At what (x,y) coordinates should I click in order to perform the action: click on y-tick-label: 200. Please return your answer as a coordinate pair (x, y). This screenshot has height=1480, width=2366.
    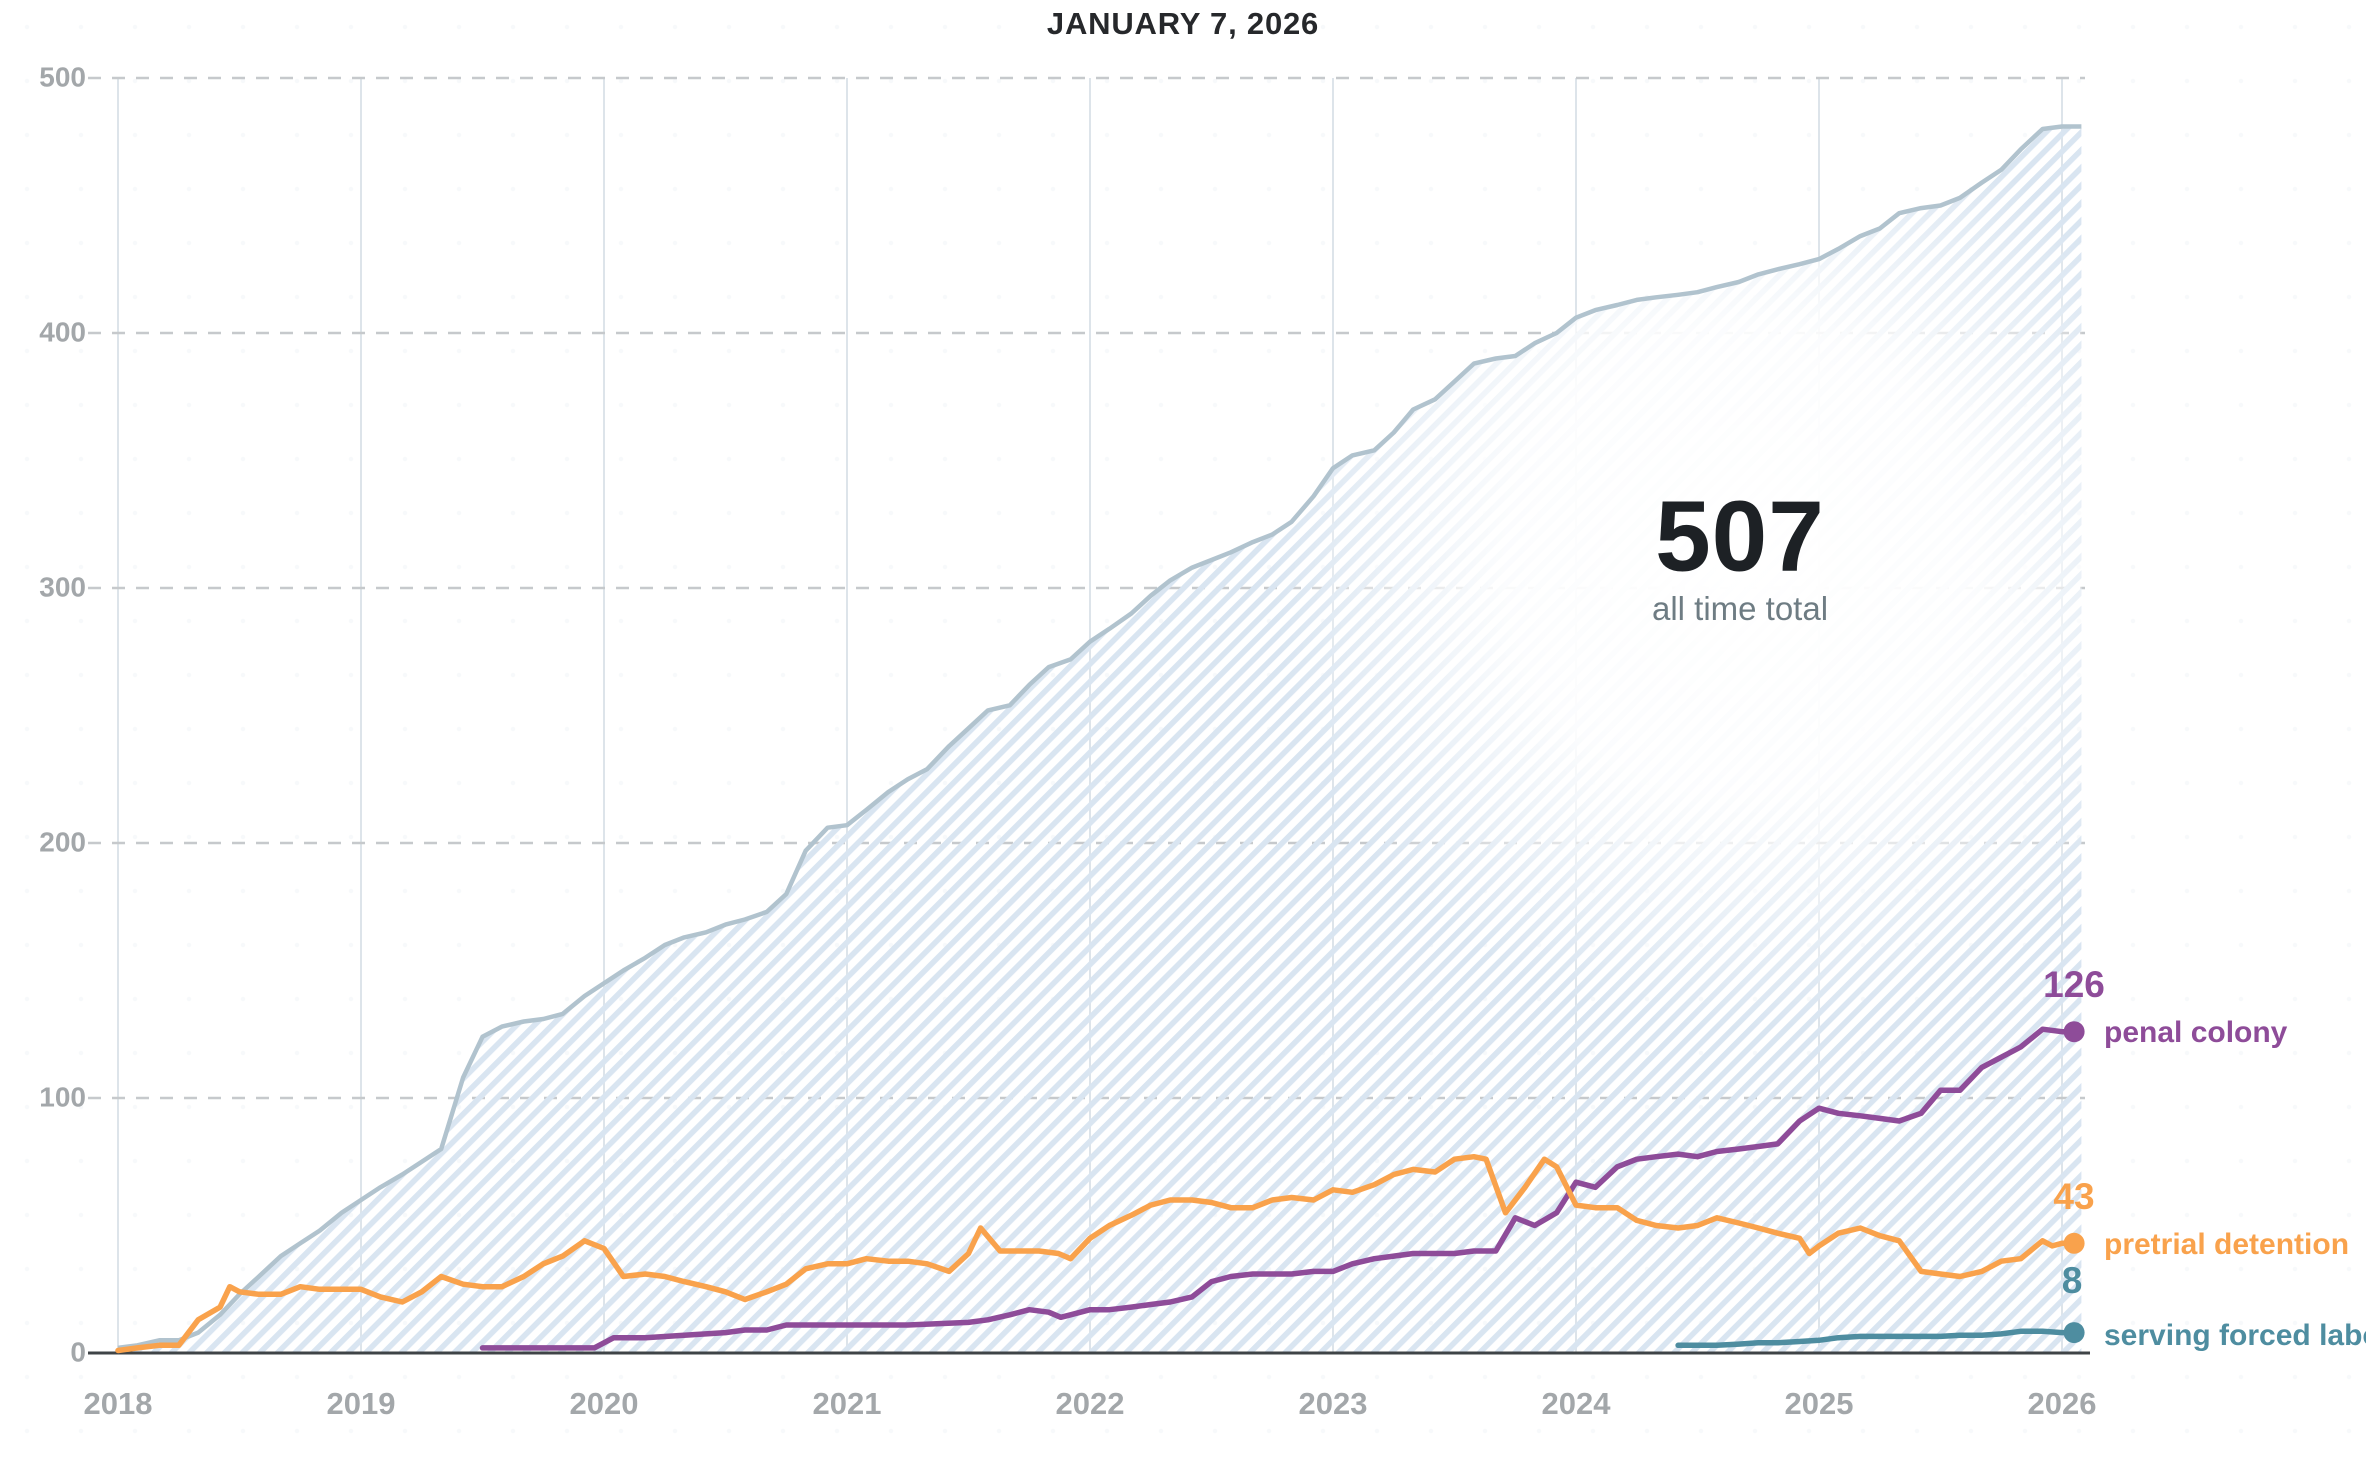
    Looking at the image, I should click on (62, 842).